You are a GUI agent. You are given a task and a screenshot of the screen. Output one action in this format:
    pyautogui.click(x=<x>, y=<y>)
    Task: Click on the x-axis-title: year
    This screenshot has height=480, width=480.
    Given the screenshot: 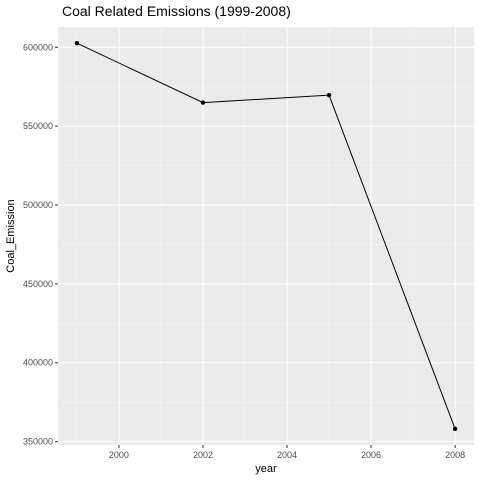 What is the action you would take?
    pyautogui.click(x=266, y=469)
    